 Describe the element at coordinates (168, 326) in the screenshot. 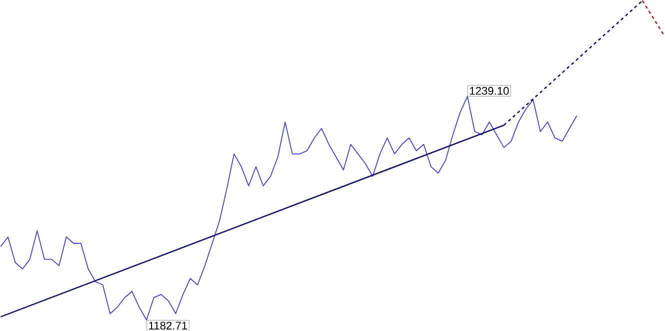

I see `text: 1182.71` at that location.